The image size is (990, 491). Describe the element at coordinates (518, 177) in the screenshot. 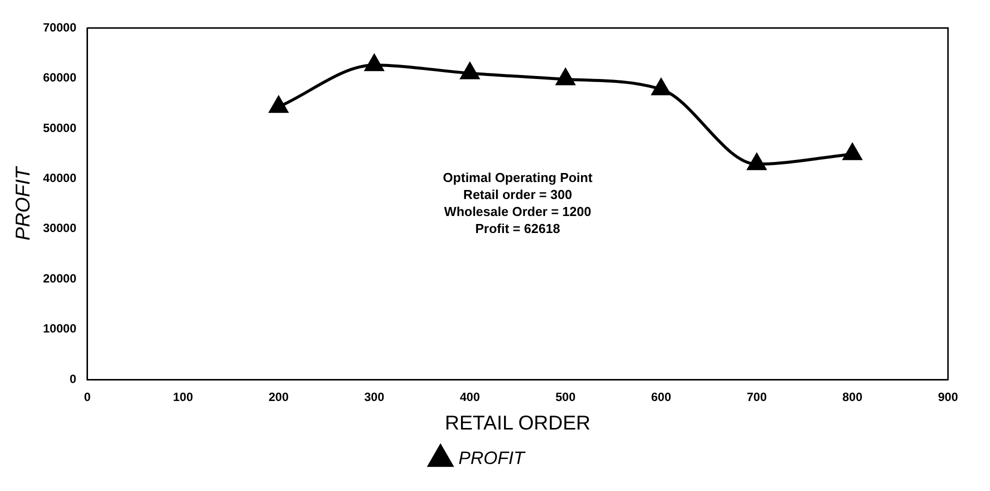

I see `annotation: Optimal Operating Point` at that location.